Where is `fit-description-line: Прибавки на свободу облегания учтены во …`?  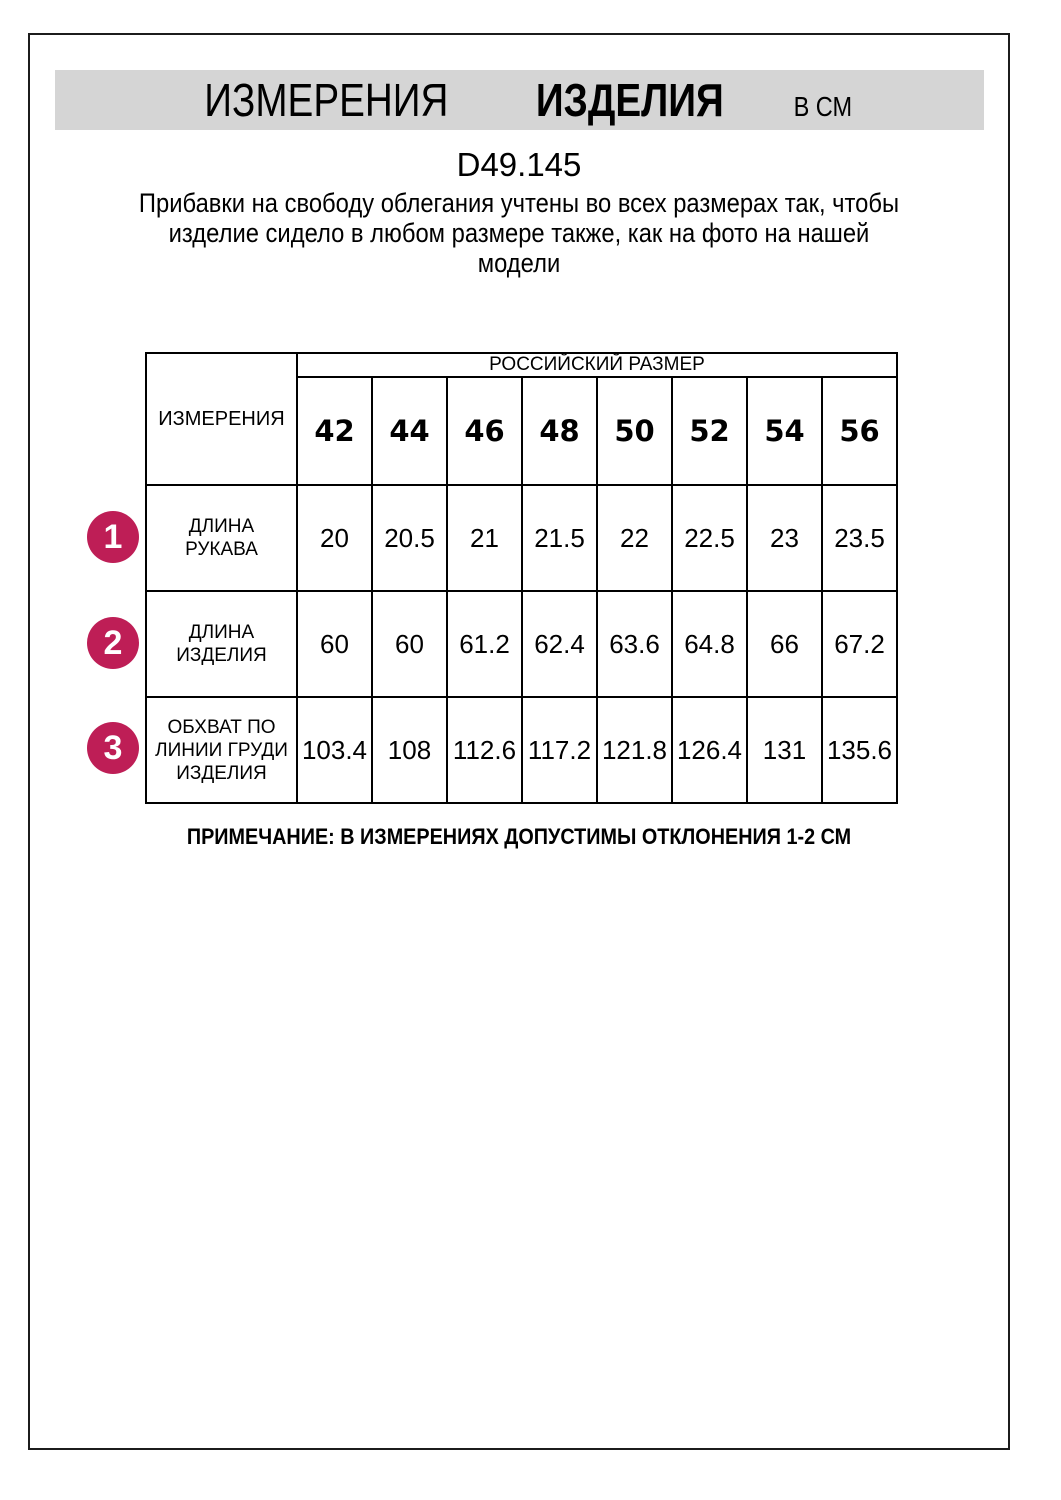 fit-description-line: Прибавки на свободу облегания учтены во … is located at coordinates (519, 203).